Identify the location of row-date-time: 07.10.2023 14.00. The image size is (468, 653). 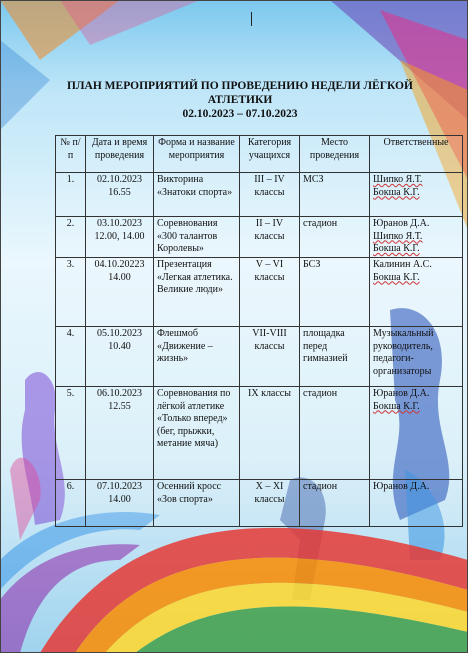
(119, 503).